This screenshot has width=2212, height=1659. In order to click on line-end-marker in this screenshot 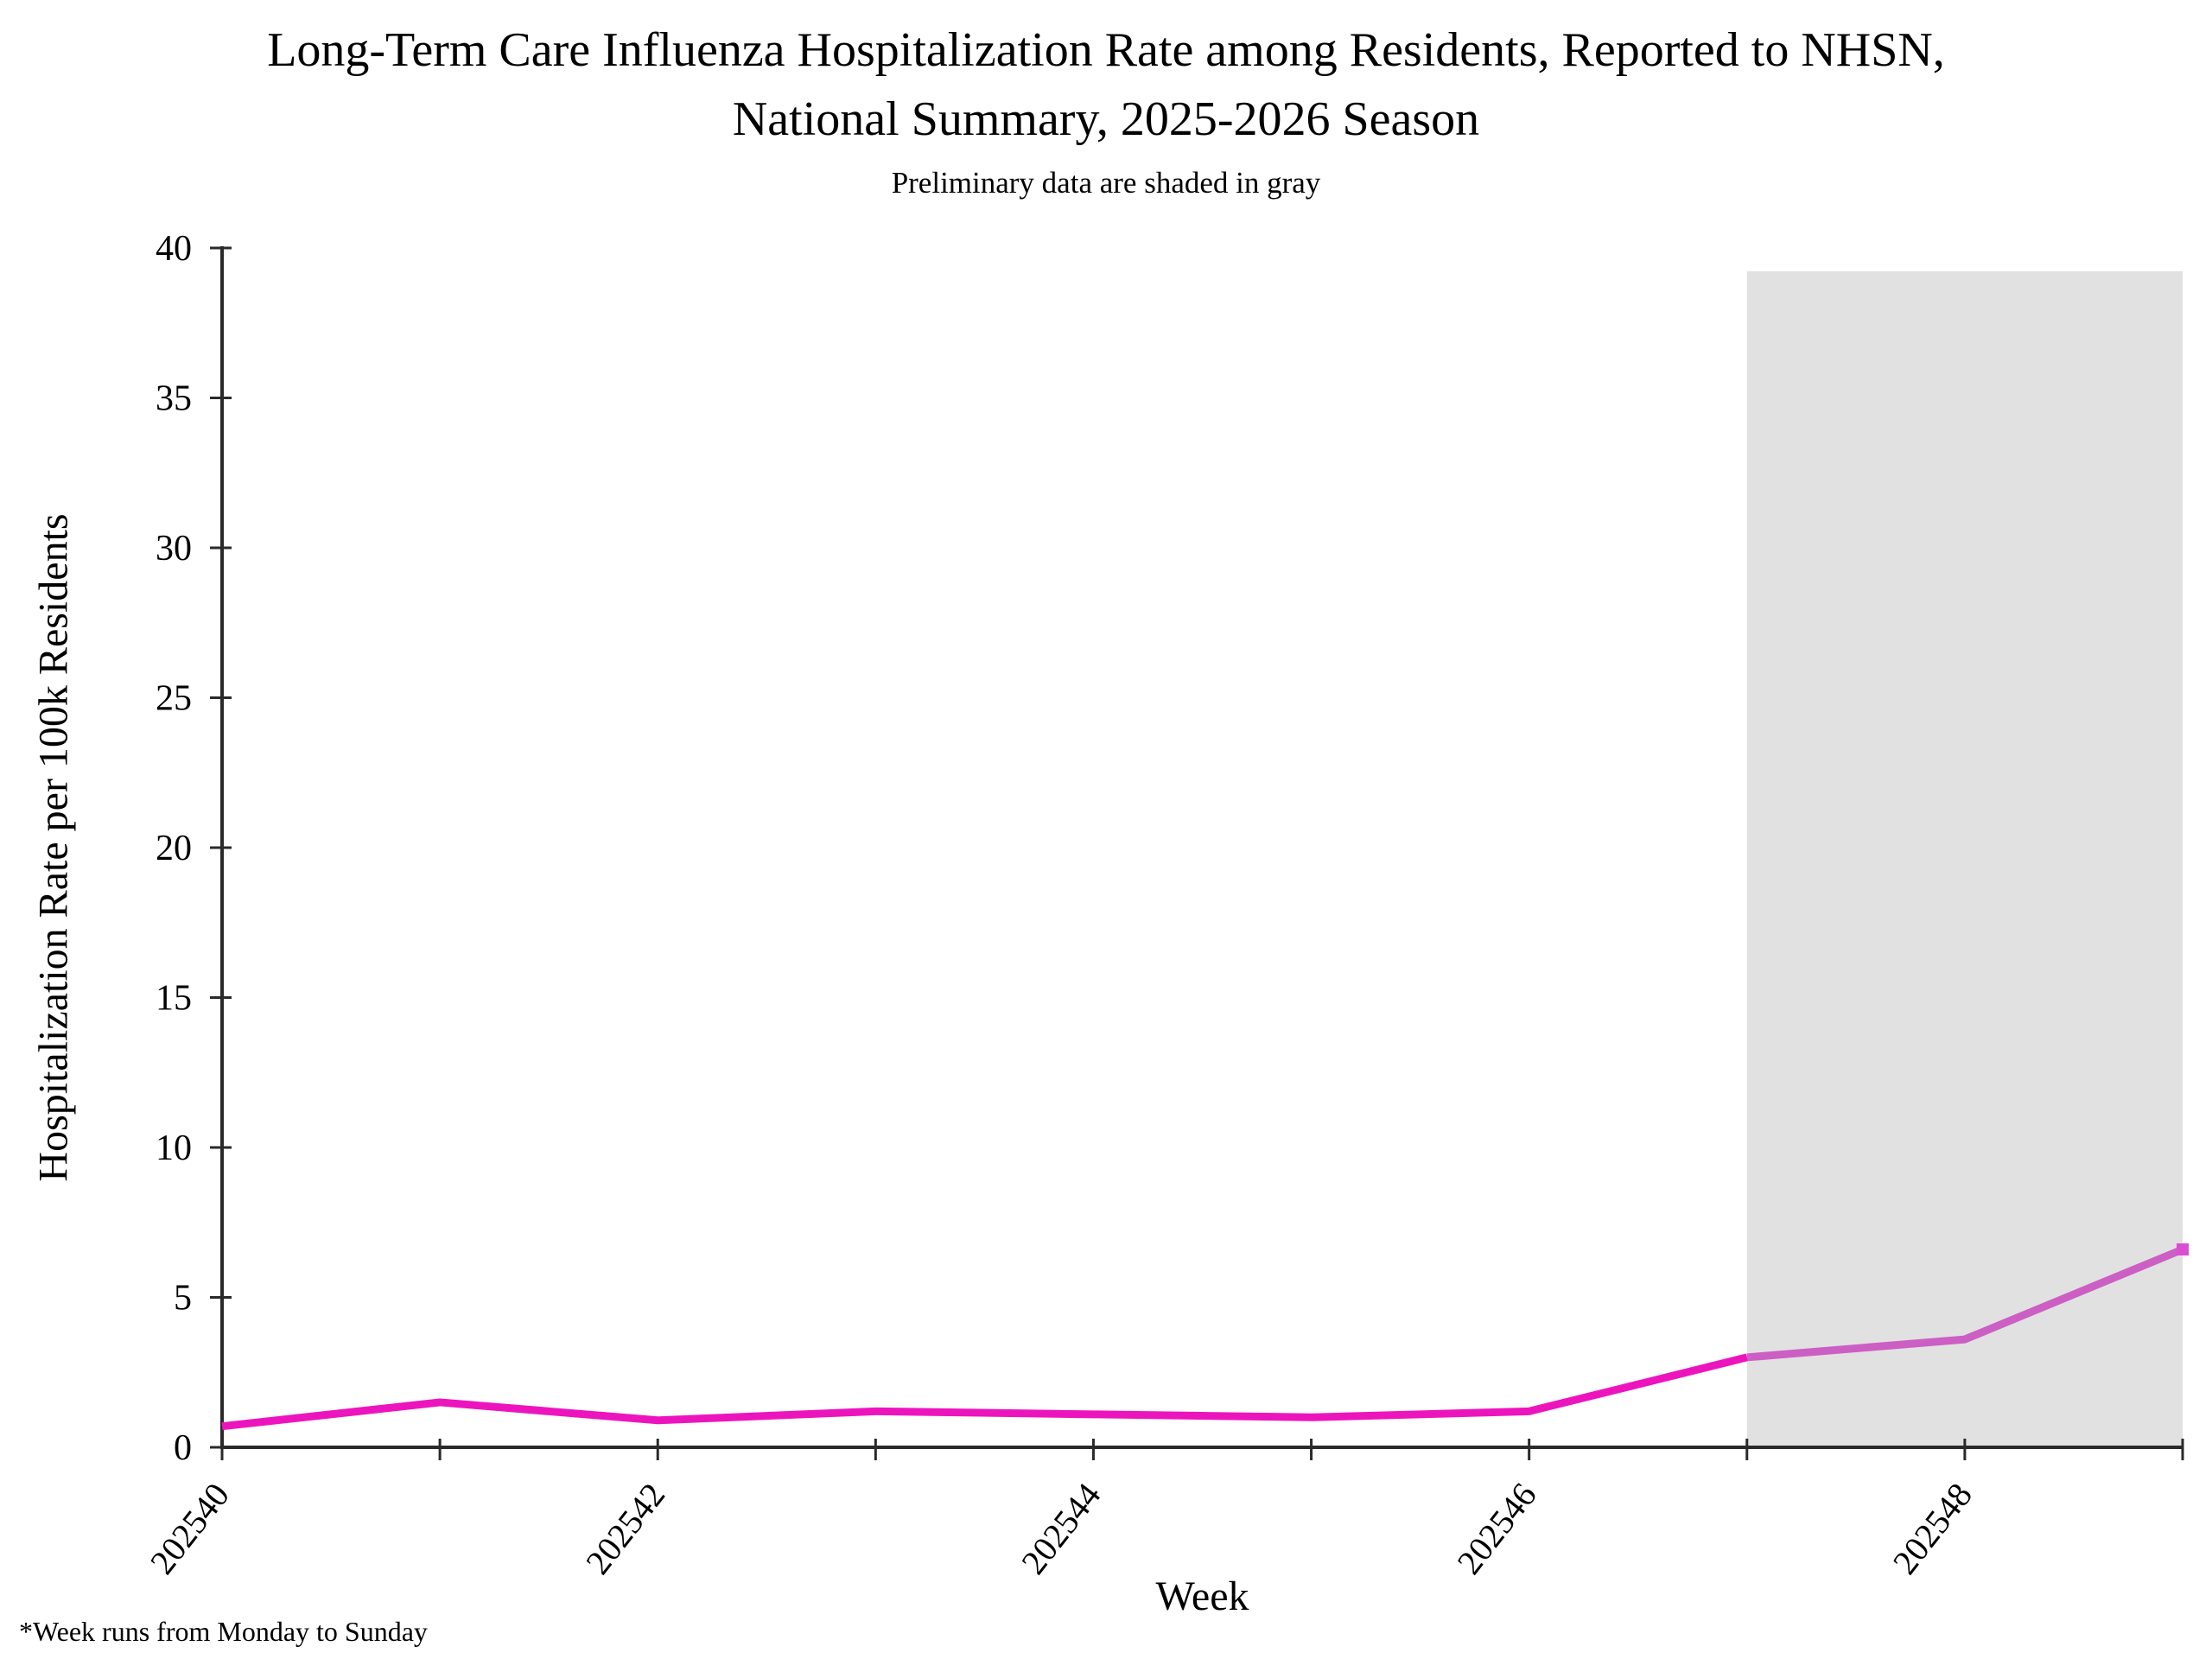, I will do `click(2183, 1249)`.